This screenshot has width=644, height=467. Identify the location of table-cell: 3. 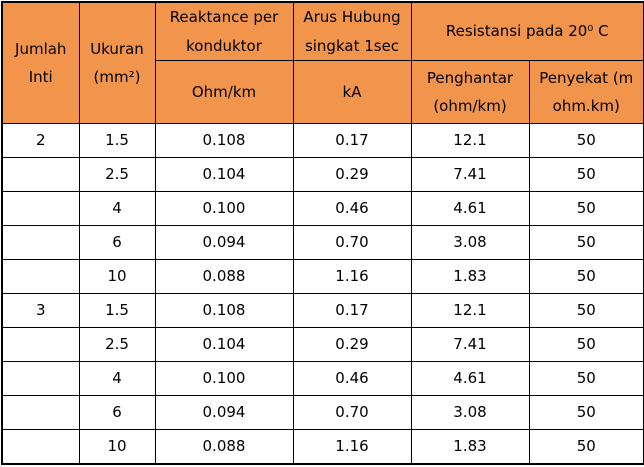
(40, 310).